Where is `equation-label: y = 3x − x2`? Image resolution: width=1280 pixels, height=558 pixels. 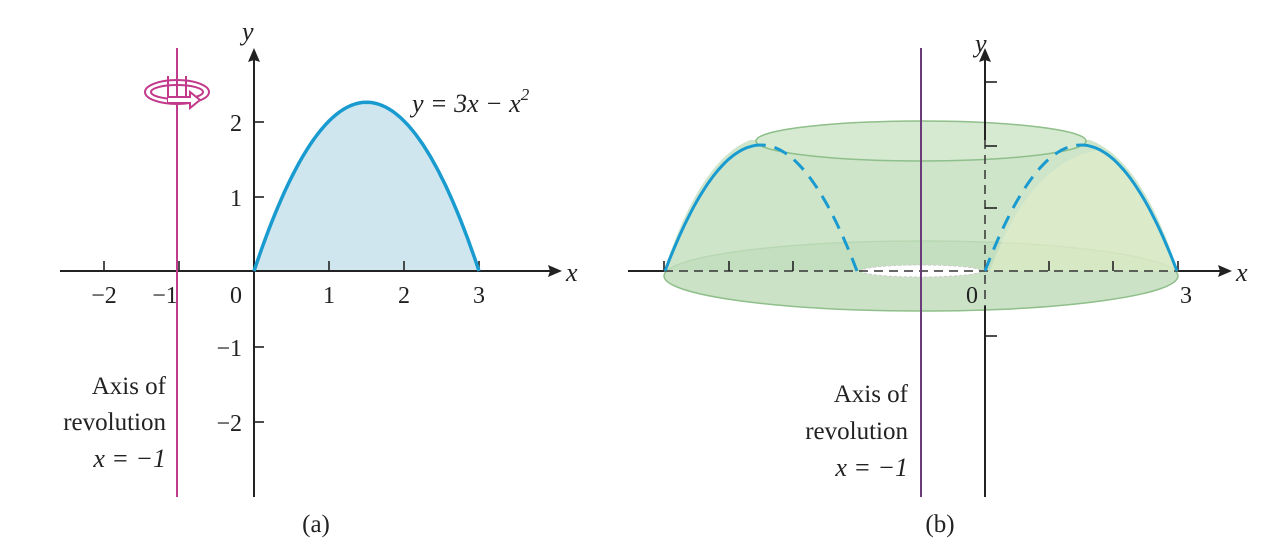 equation-label: y = 3x − x2 is located at coordinates (469, 101).